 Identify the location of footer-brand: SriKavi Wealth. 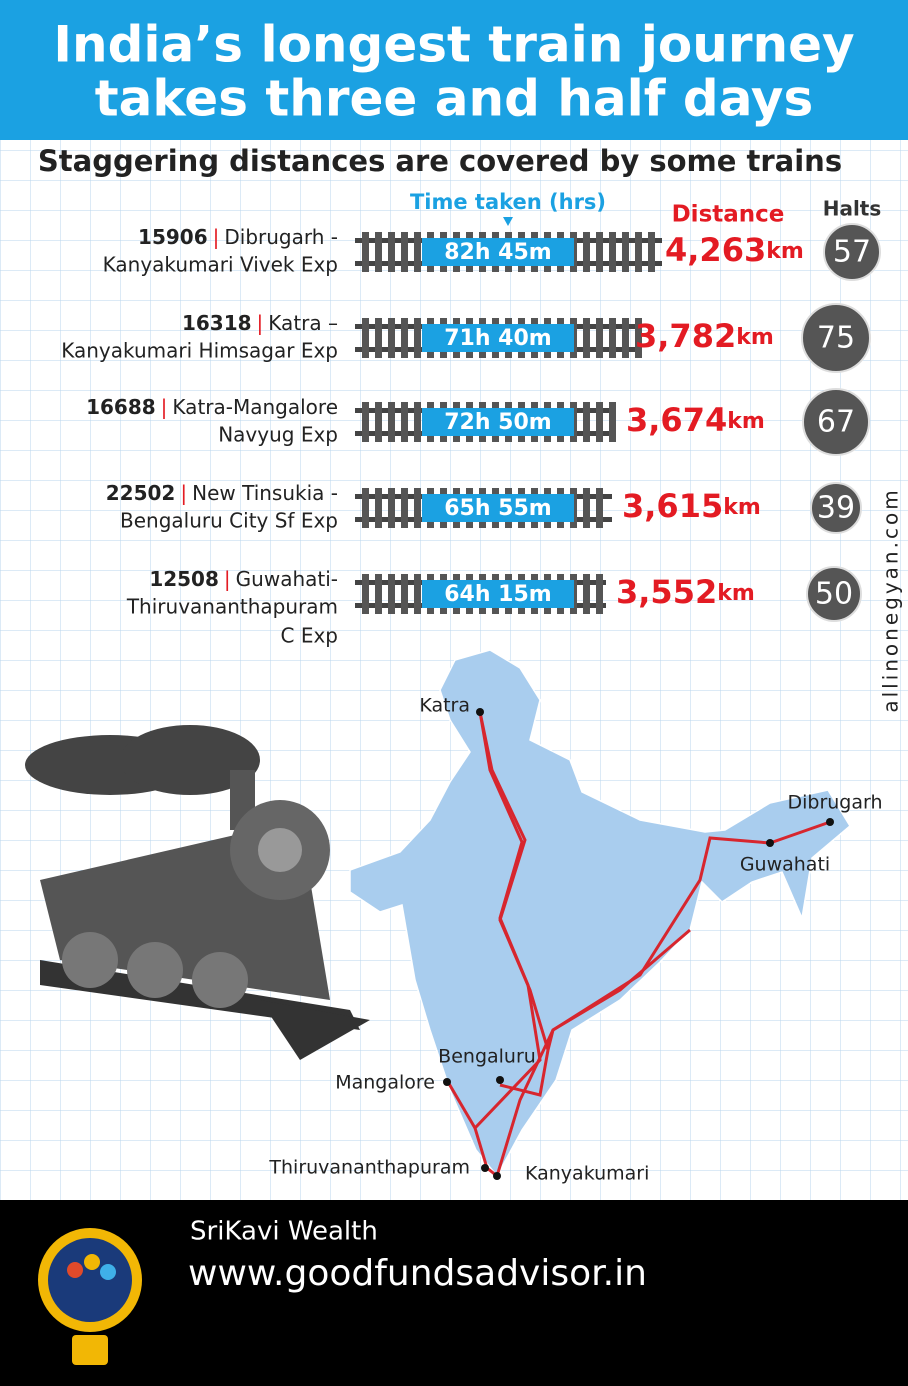
(284, 1232).